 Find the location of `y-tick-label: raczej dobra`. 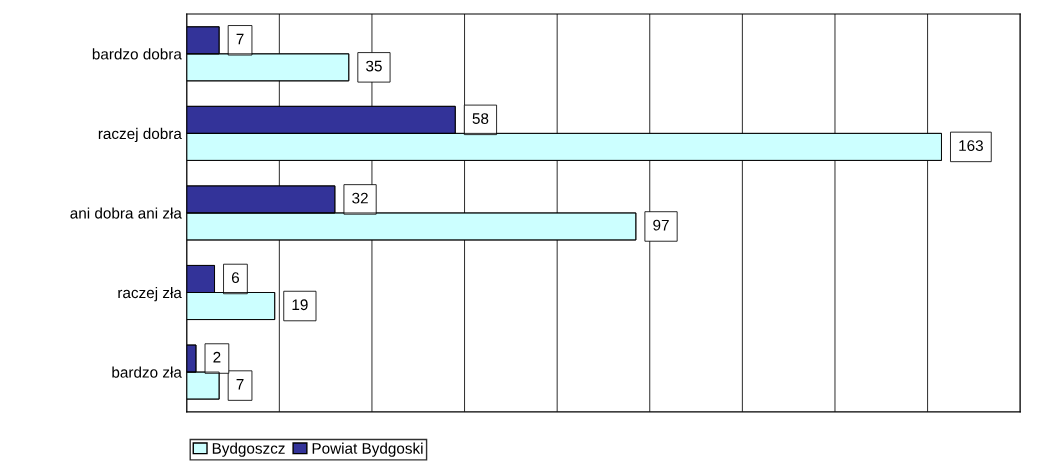

y-tick-label: raczej dobra is located at coordinates (140, 135).